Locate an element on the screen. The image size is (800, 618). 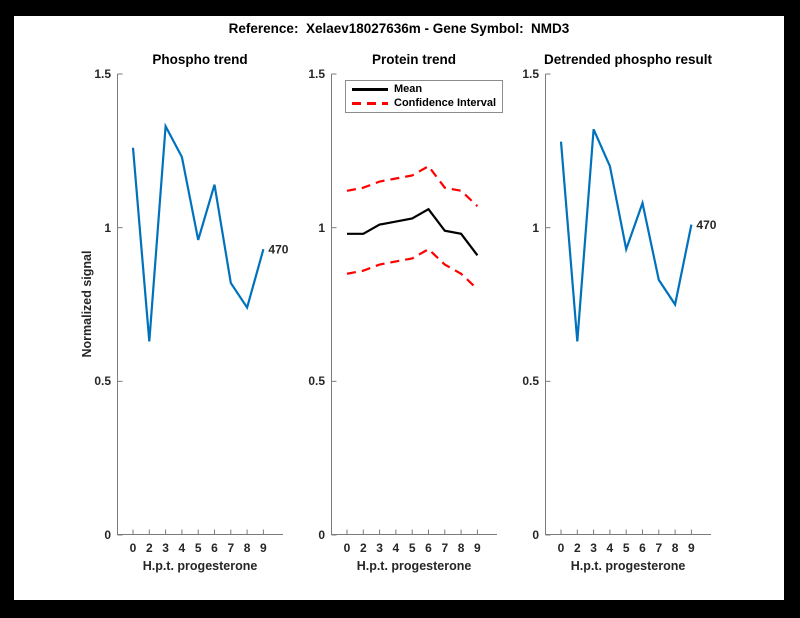
subplot-title: Detrended phospho result is located at coordinates (627, 59).